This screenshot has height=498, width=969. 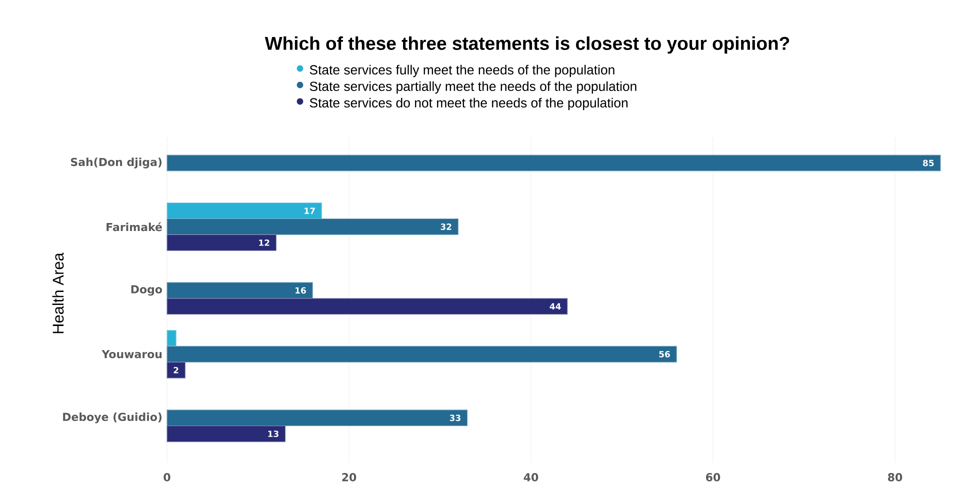 I want to click on y-tick-label: Sah(Don djiga), so click(x=116, y=163).